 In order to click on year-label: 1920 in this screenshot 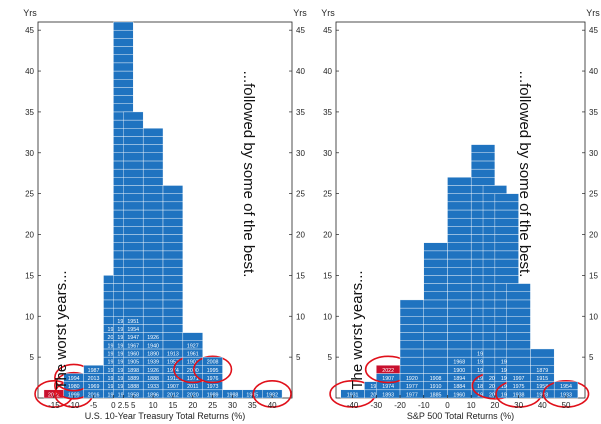, I will do `click(412, 379)`.